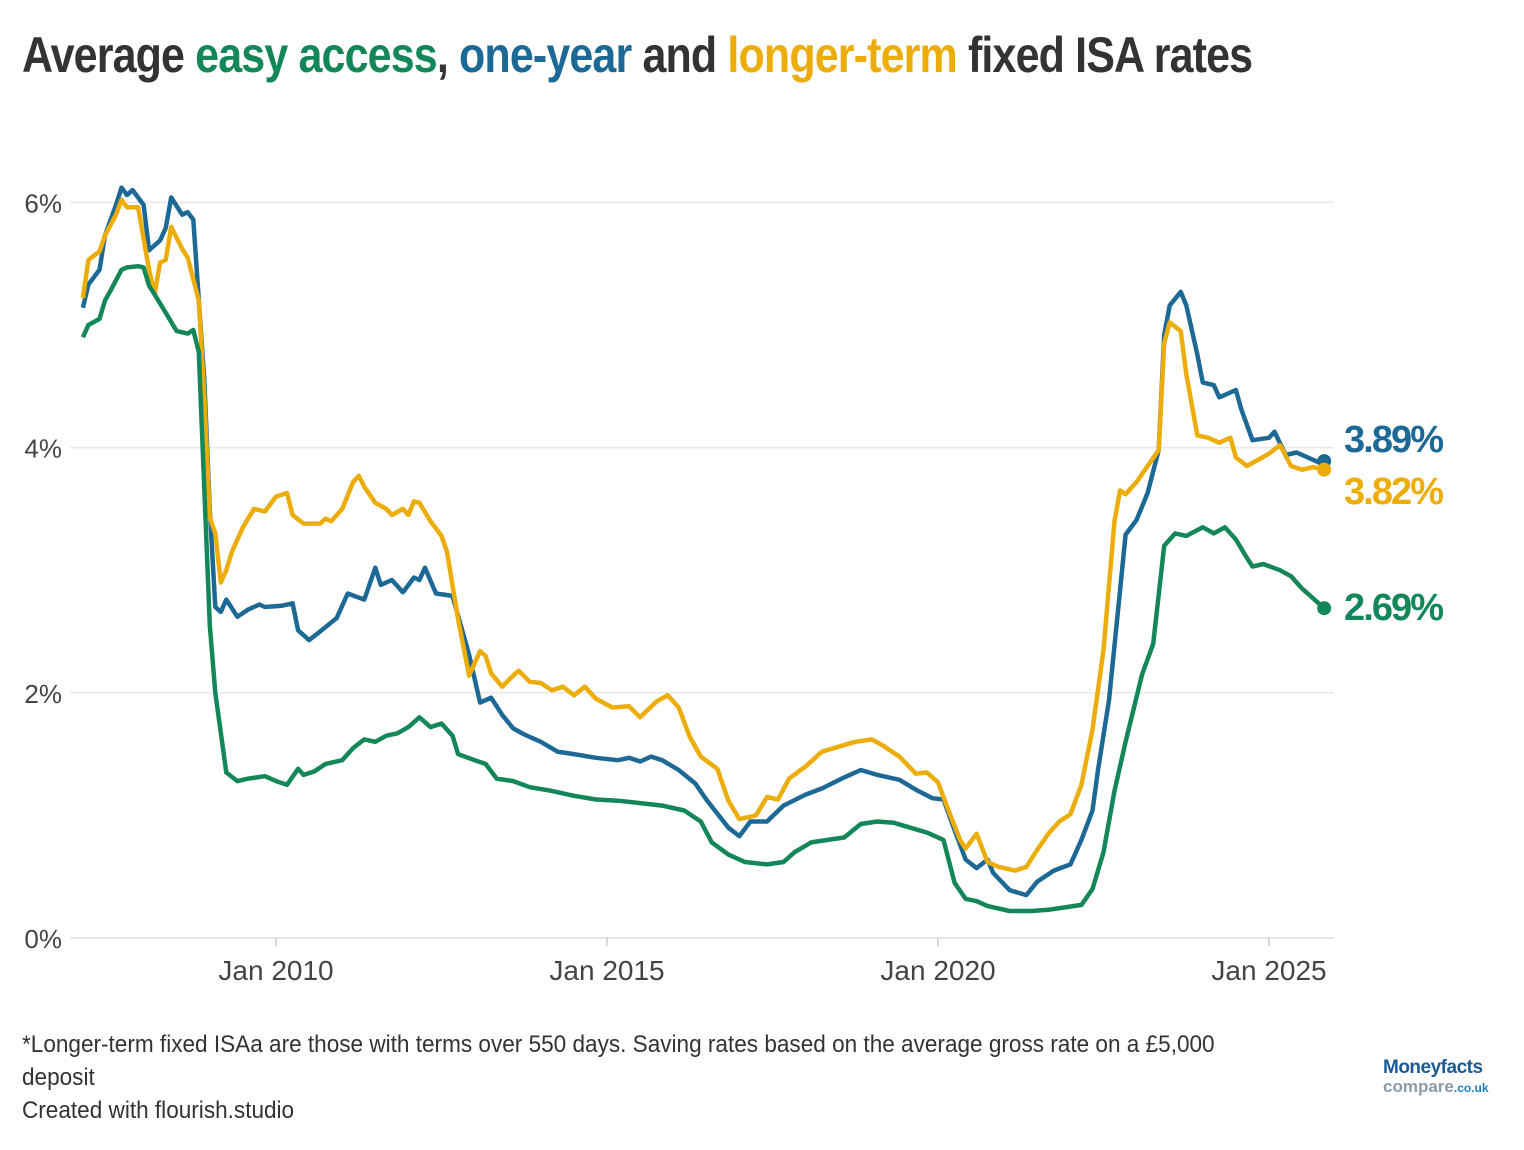  I want to click on logo-line1: Moneyfacts, so click(1433, 1067).